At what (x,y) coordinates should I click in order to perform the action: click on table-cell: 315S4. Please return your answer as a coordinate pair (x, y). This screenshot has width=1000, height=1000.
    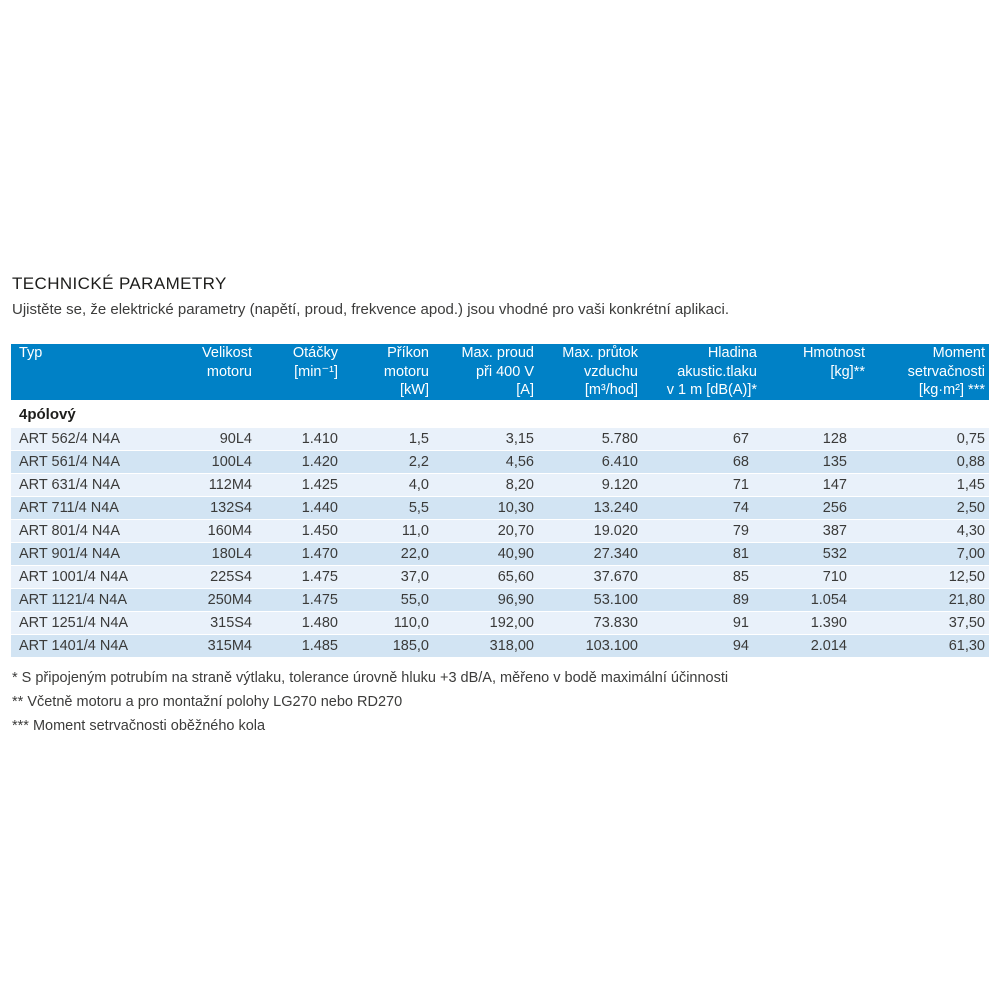
    Looking at the image, I should click on (213, 622).